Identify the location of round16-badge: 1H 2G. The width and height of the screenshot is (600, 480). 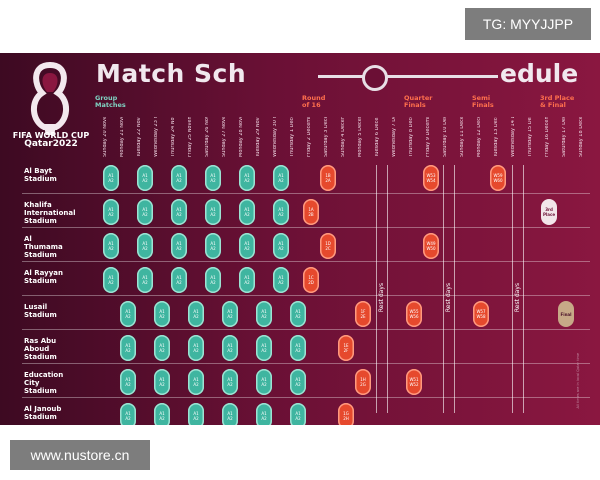
(363, 382).